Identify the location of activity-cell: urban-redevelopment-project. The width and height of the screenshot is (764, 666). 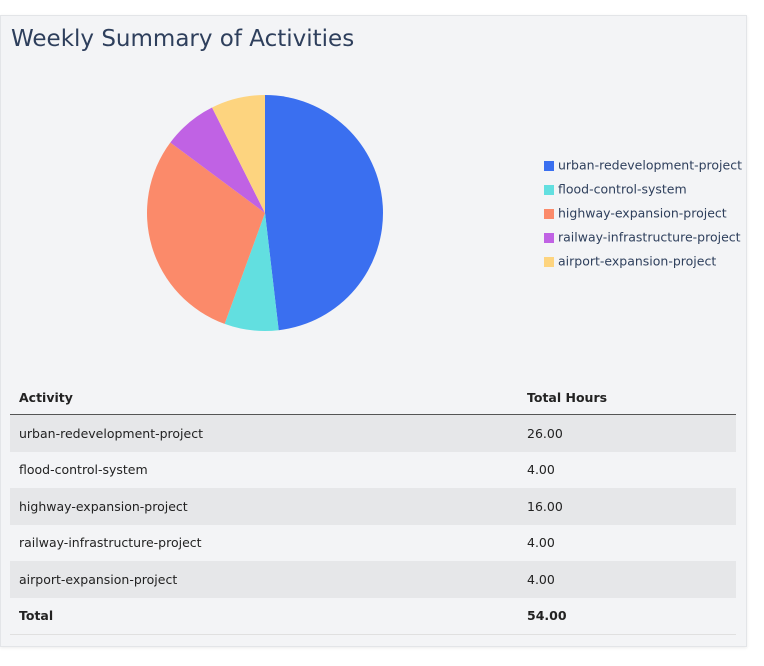
(111, 433).